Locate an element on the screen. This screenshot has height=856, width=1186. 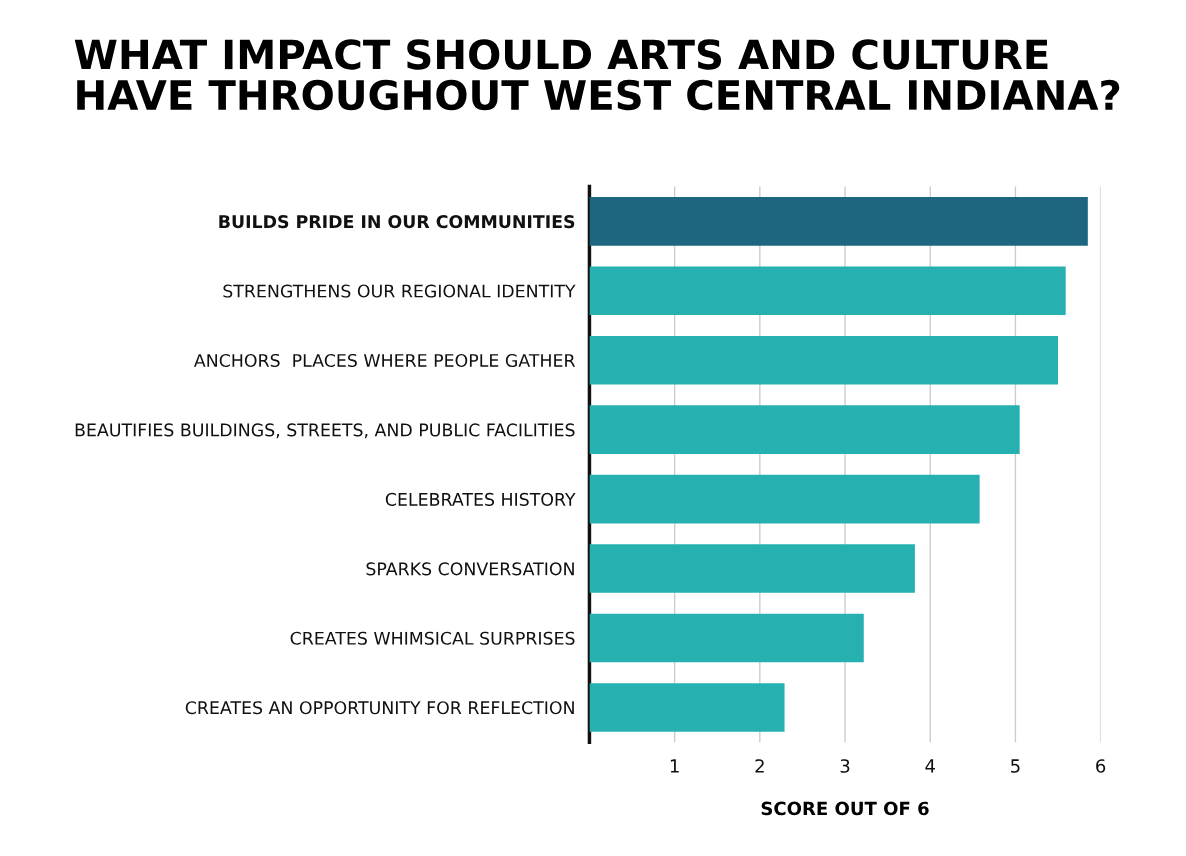
y-tick-label: STRENGTHENS OUR REGIONAL IDENTITY is located at coordinates (399, 291).